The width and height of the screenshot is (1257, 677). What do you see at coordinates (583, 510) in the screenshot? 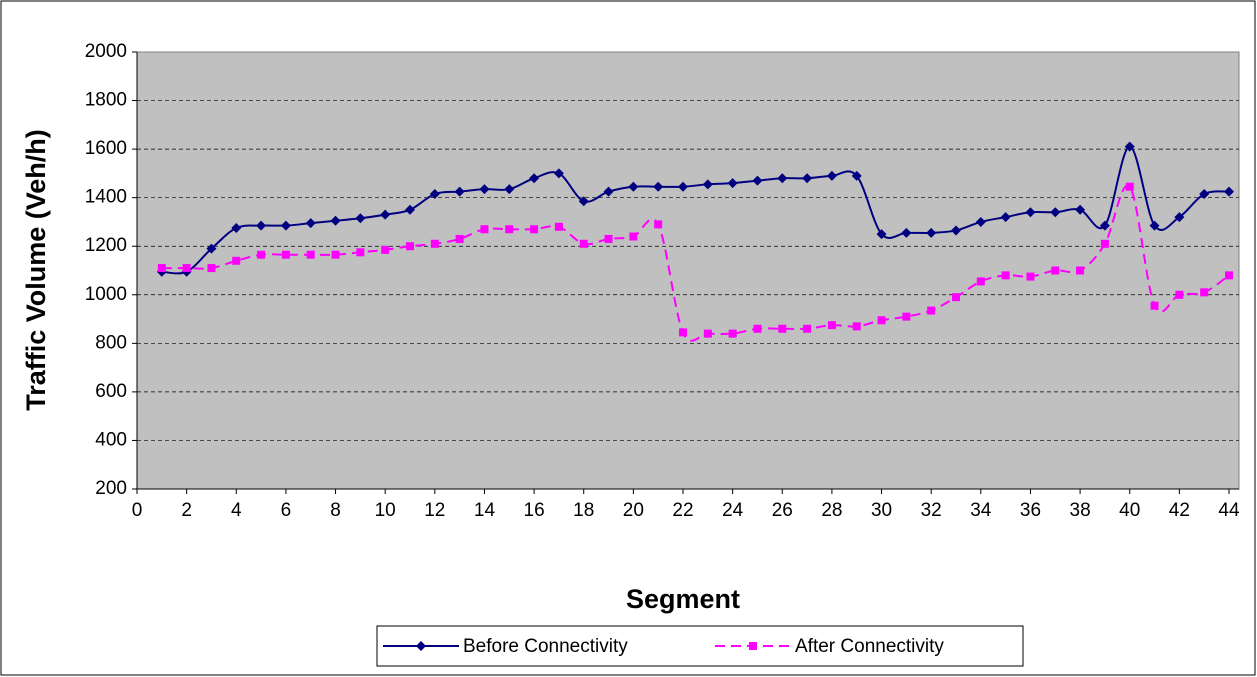
I see `x-tick-label: 18` at bounding box center [583, 510].